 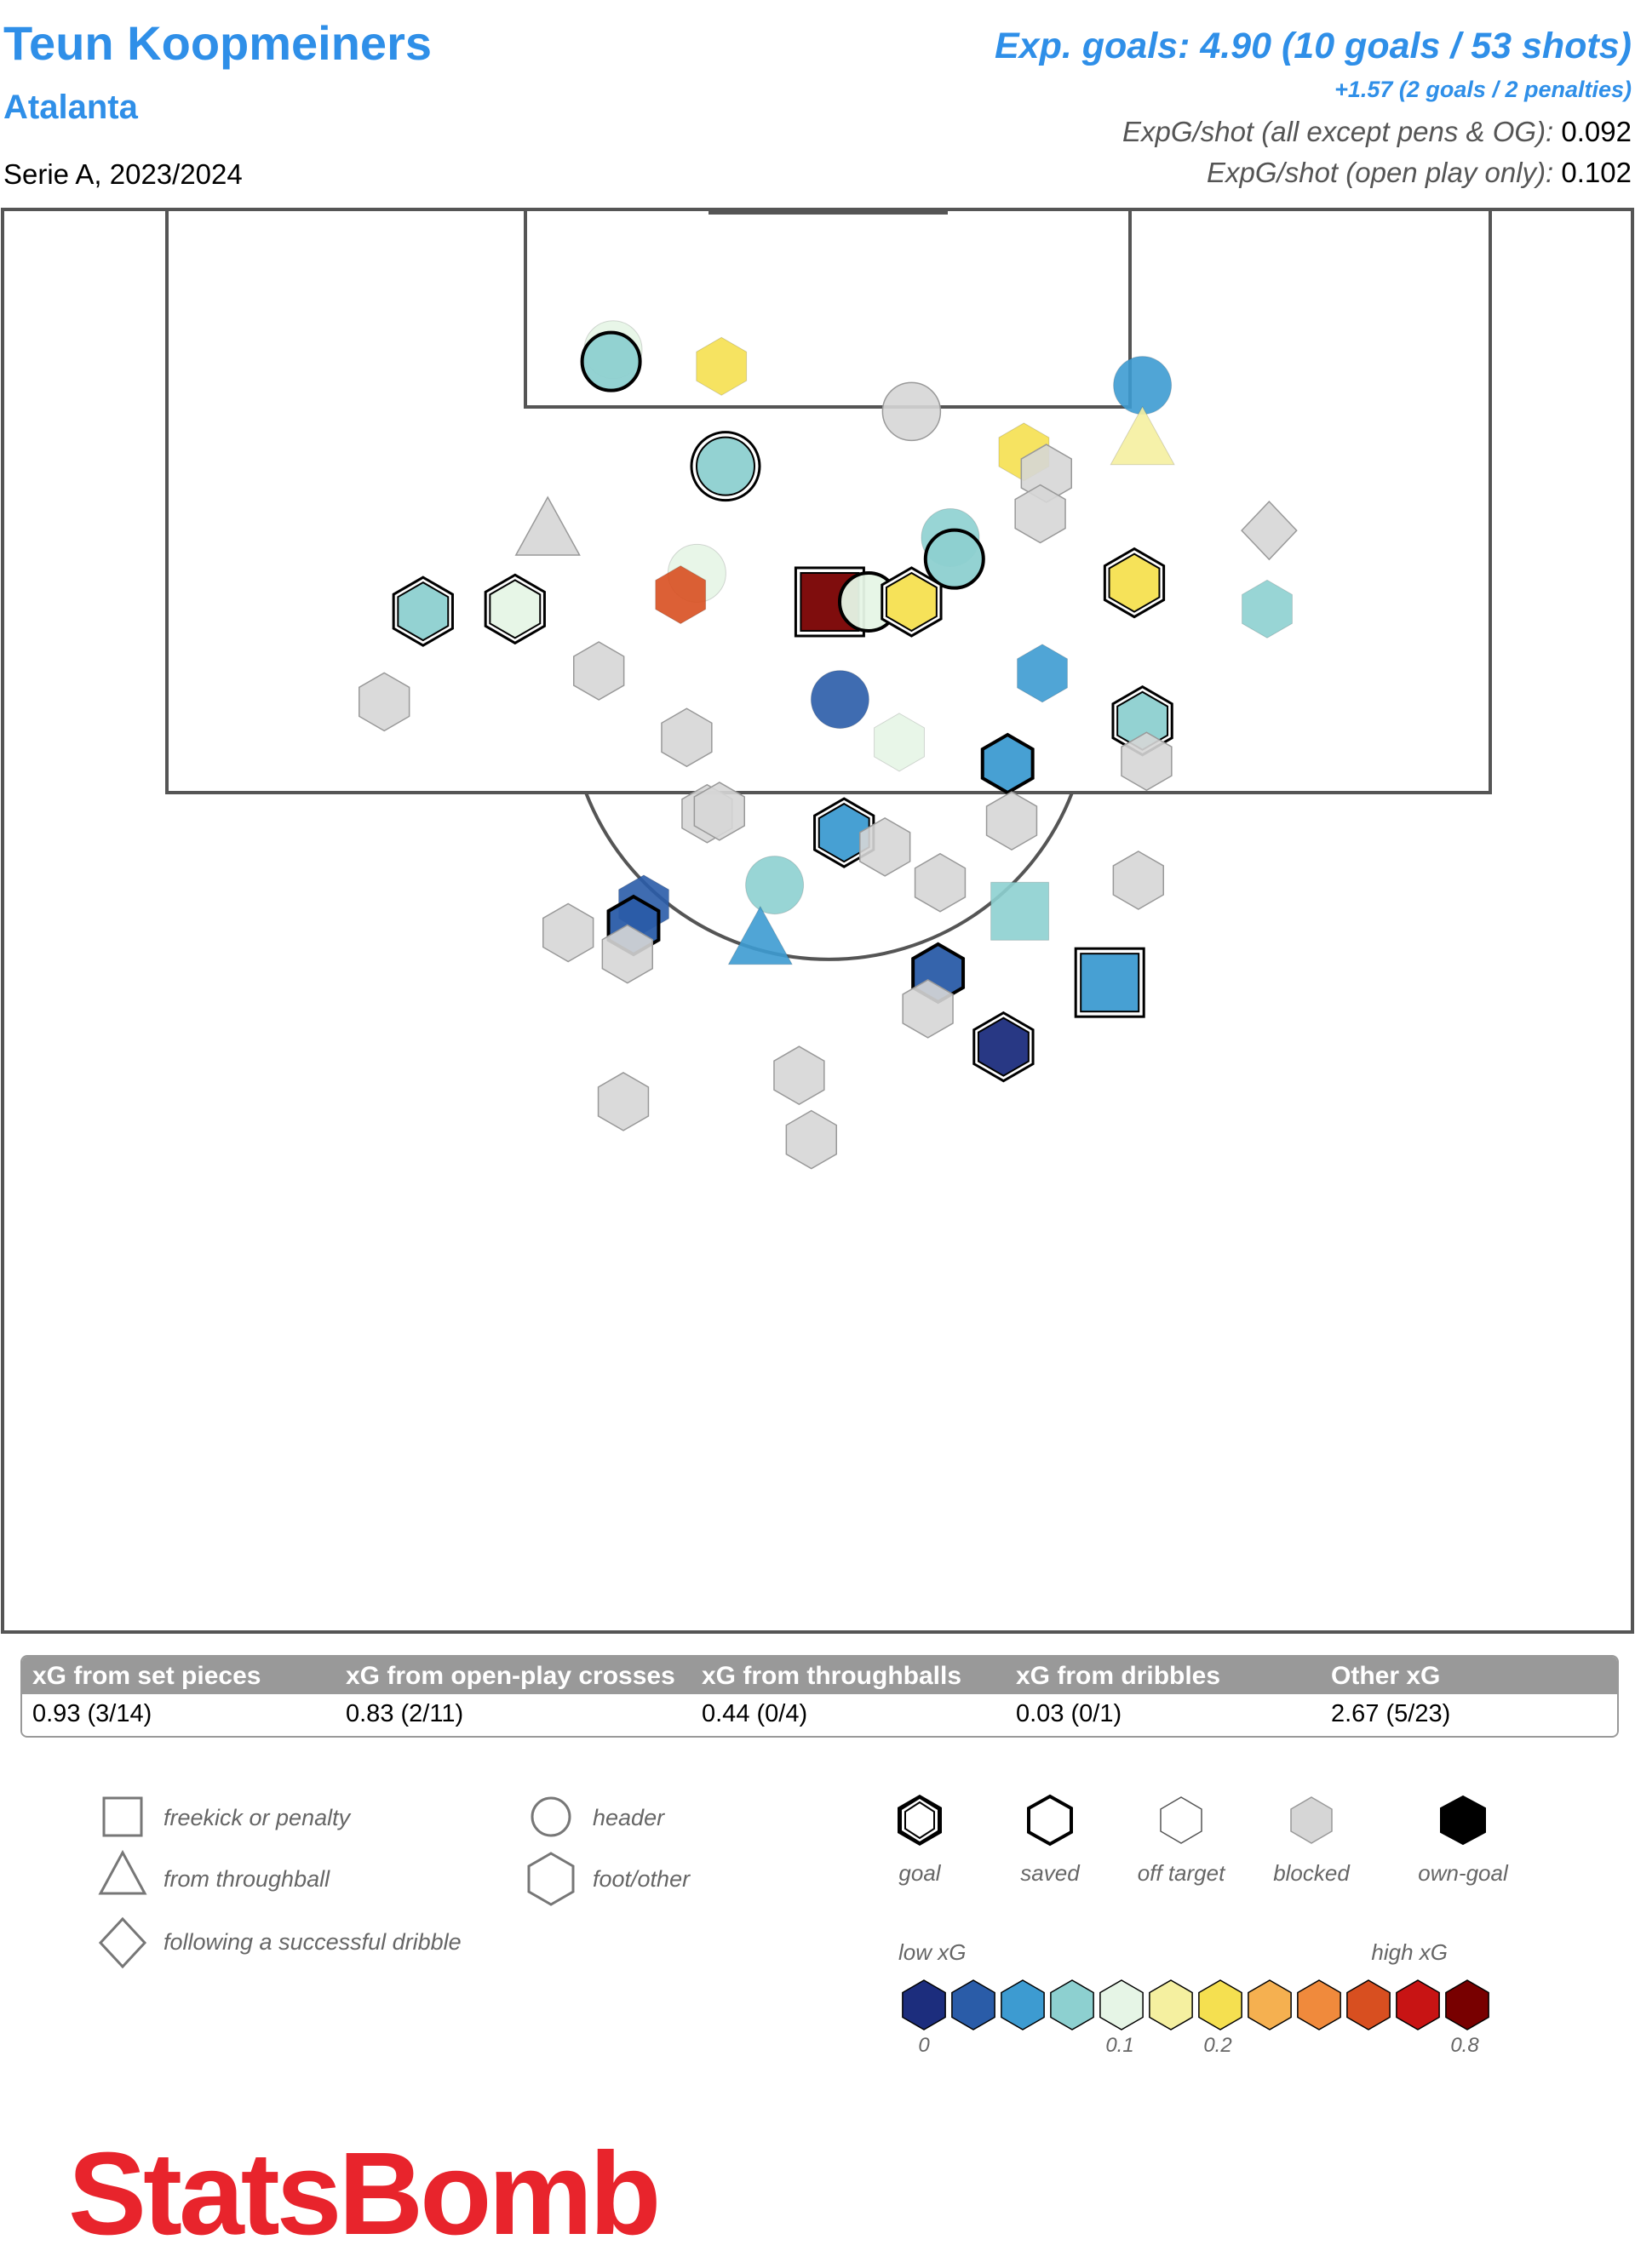 What do you see at coordinates (123, 174) in the screenshot?
I see `competition-season: Serie A, 2023/2024` at bounding box center [123, 174].